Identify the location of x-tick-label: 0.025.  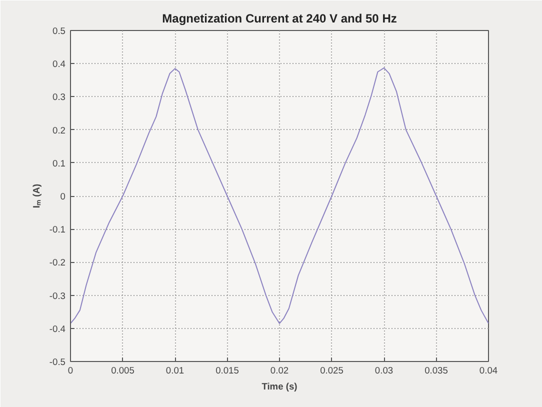
(332, 371).